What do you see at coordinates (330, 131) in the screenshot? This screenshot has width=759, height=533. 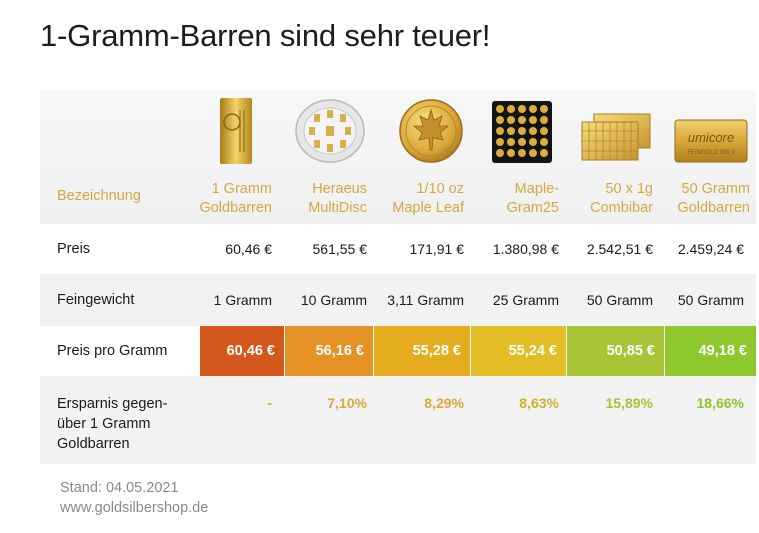 I see `multidisc-icon` at bounding box center [330, 131].